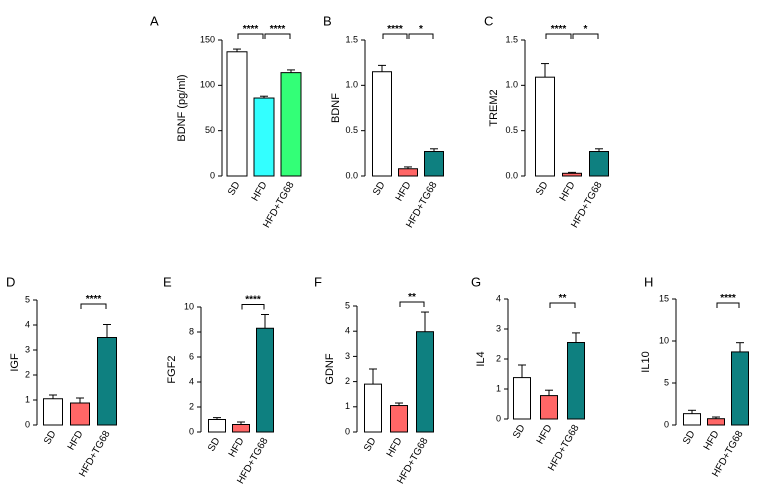  Describe the element at coordinates (167, 282) in the screenshot. I see `panel-label: E` at that location.